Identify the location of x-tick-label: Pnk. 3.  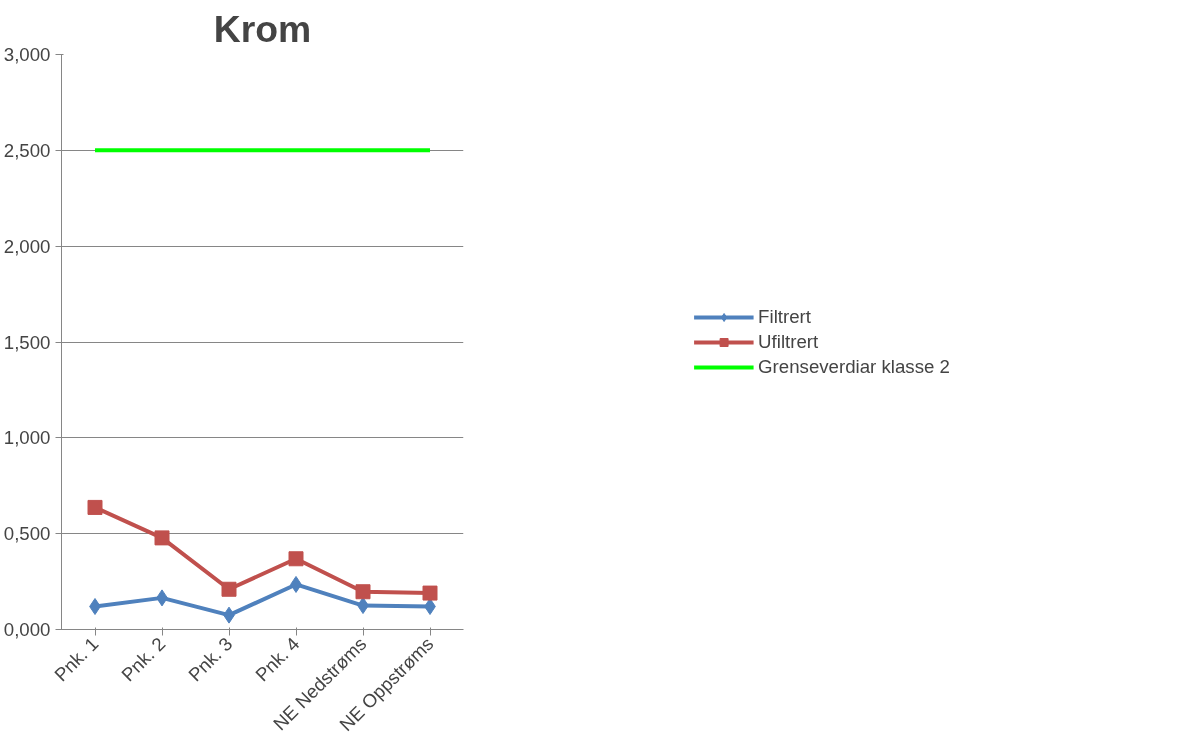
(210, 659).